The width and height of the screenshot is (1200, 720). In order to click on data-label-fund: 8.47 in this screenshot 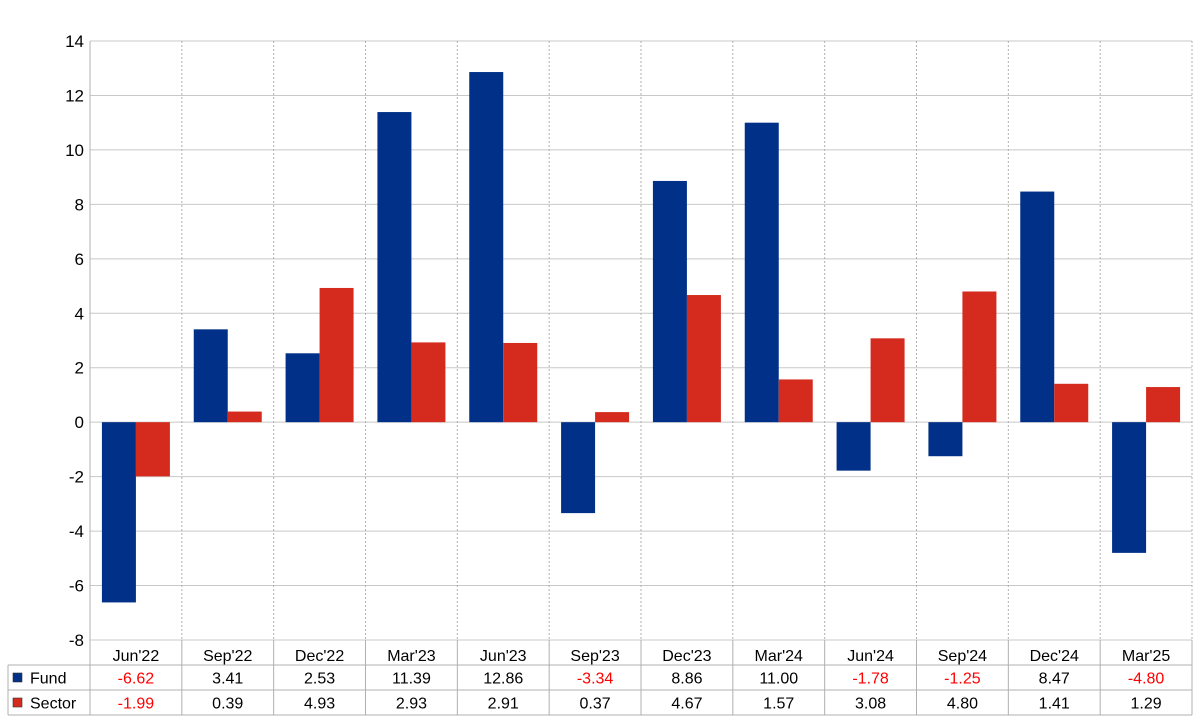, I will do `click(1054, 679)`.